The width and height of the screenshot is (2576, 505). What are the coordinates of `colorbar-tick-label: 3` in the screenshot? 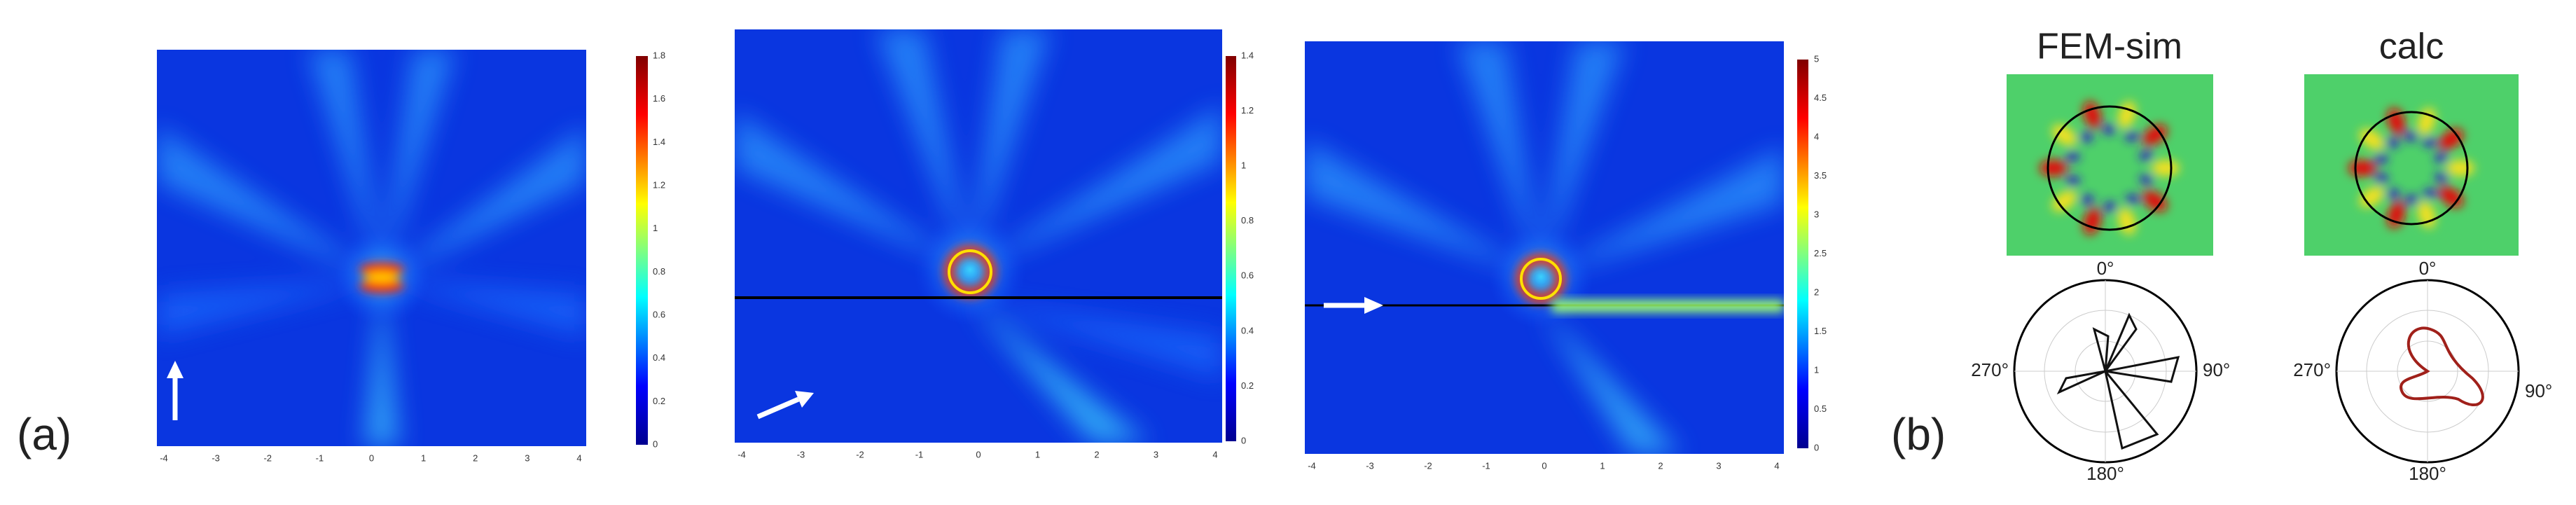 It's located at (1816, 214).